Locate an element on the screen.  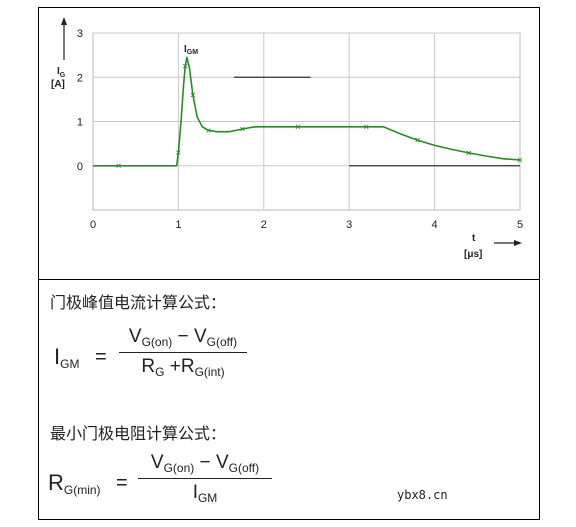
formula1-numerator: VG(on) − VG(off) is located at coordinates (183, 337).